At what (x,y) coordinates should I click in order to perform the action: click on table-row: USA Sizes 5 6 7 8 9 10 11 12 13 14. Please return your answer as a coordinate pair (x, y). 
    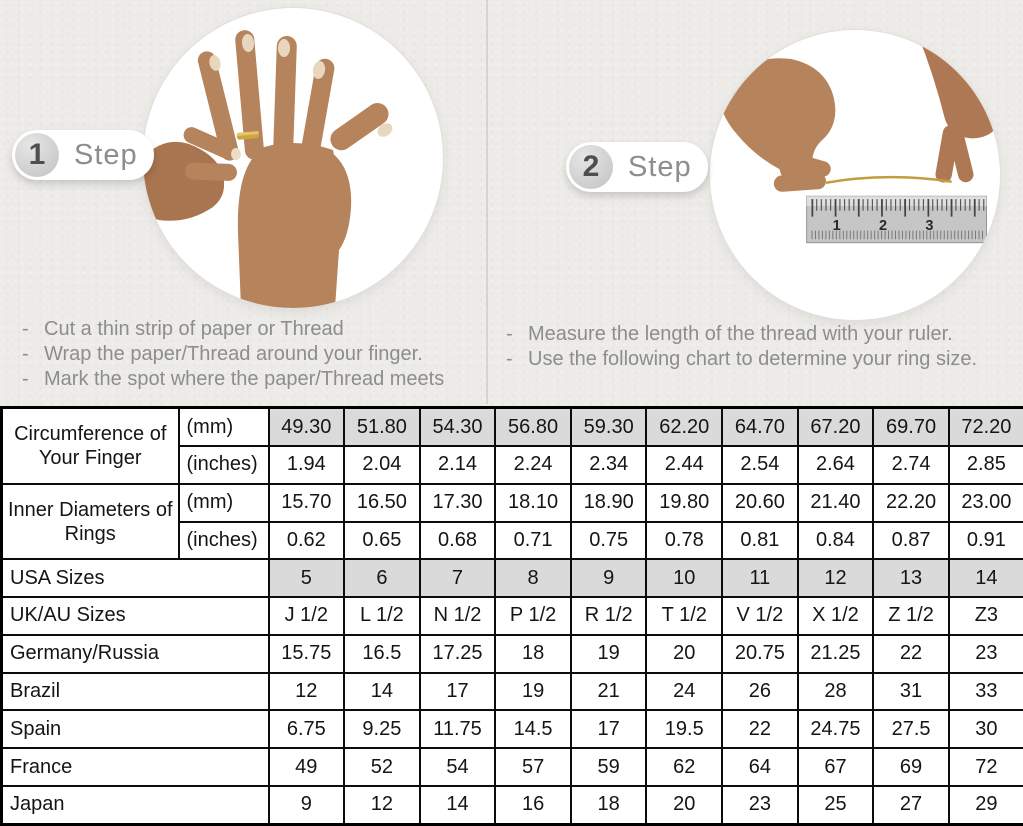
    Looking at the image, I should click on (511, 578).